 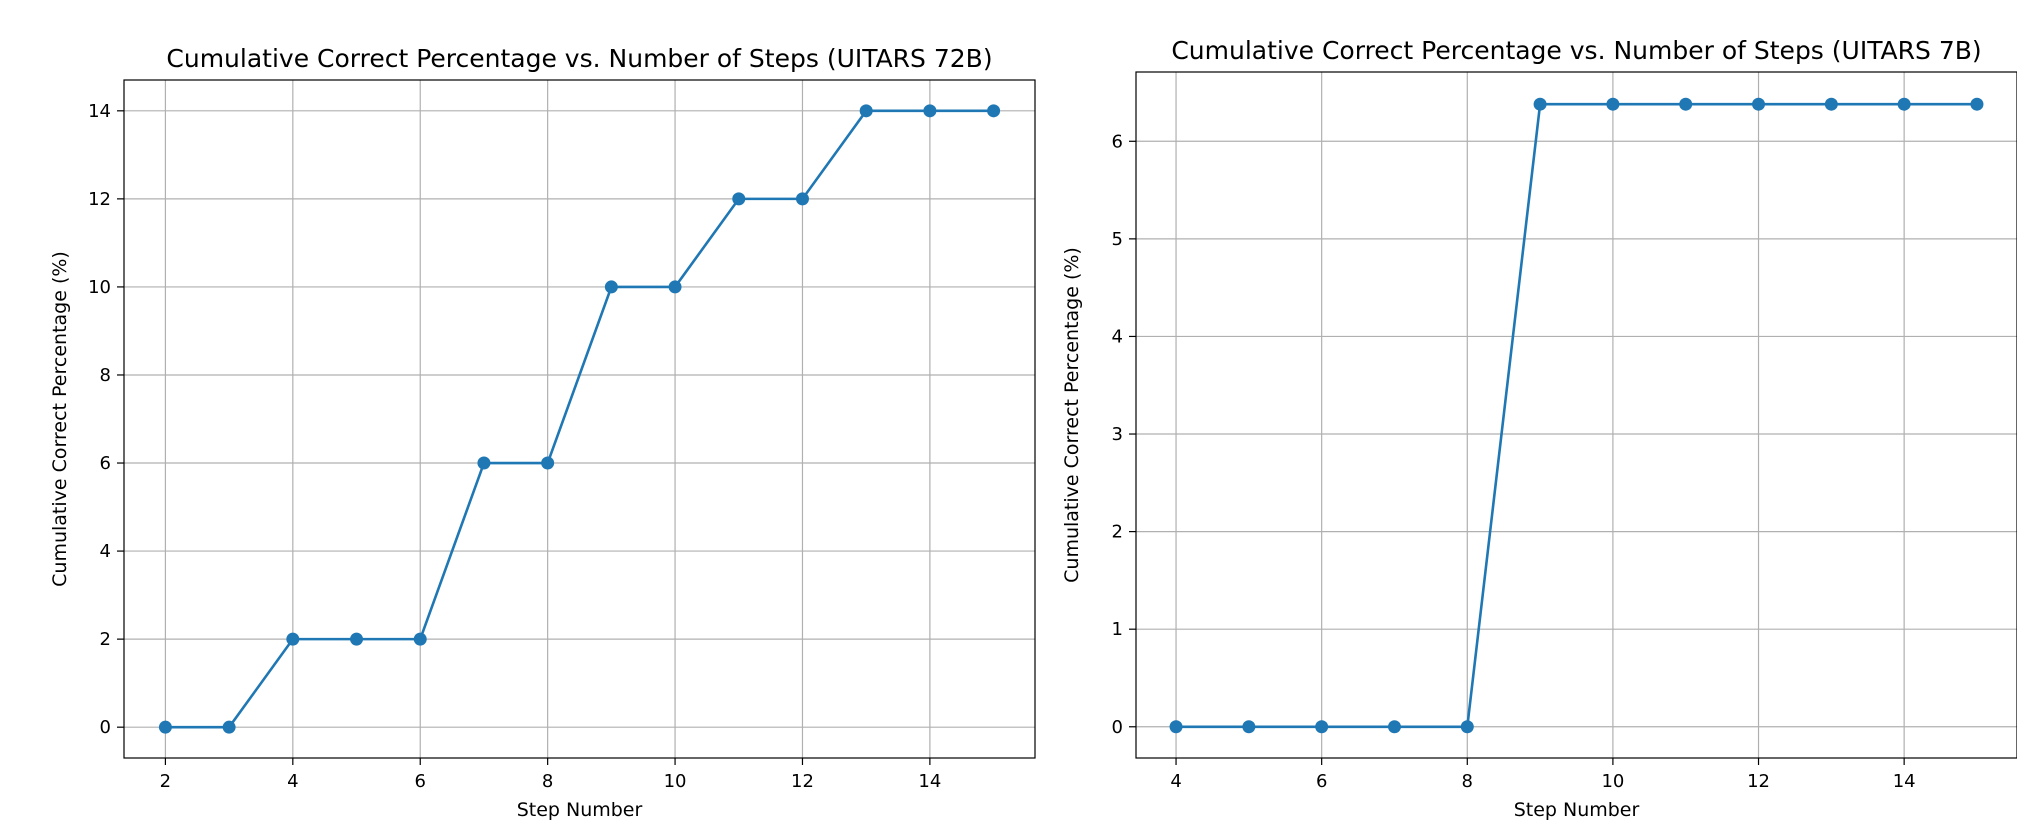 I want to click on y-tick-label: 12, so click(x=99, y=199).